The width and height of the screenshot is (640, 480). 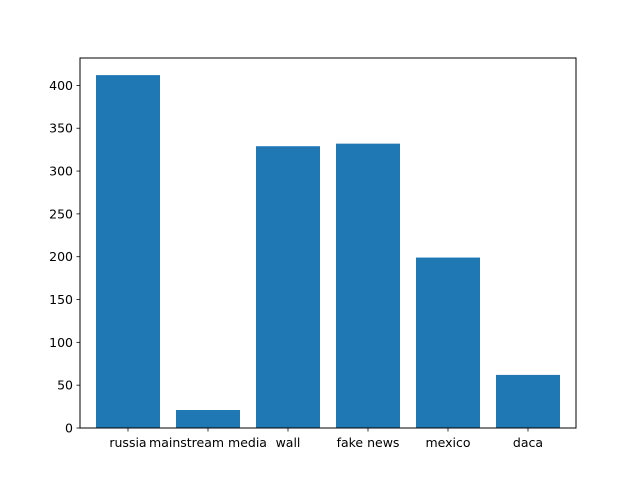 I want to click on y-tick-label-300: 300, so click(x=61, y=171).